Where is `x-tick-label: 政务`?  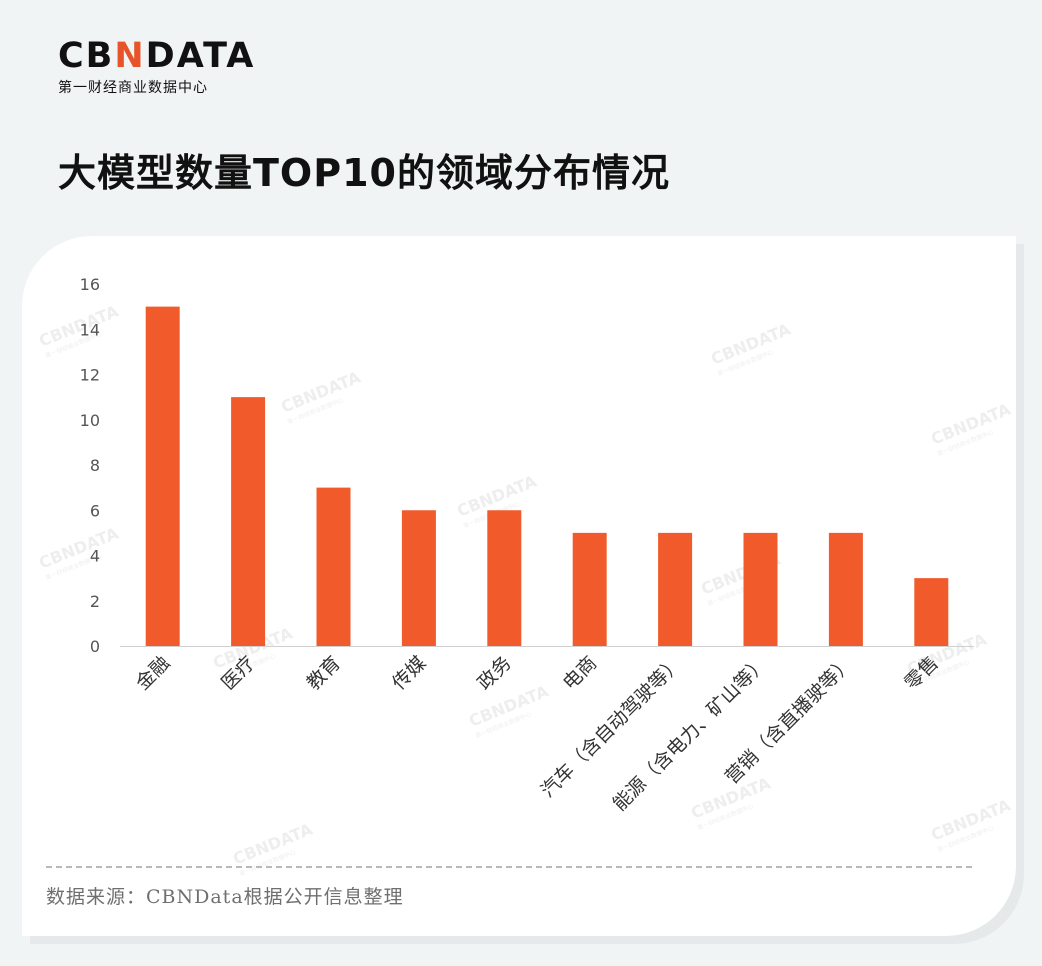 x-tick-label: 政务 is located at coordinates (494, 673).